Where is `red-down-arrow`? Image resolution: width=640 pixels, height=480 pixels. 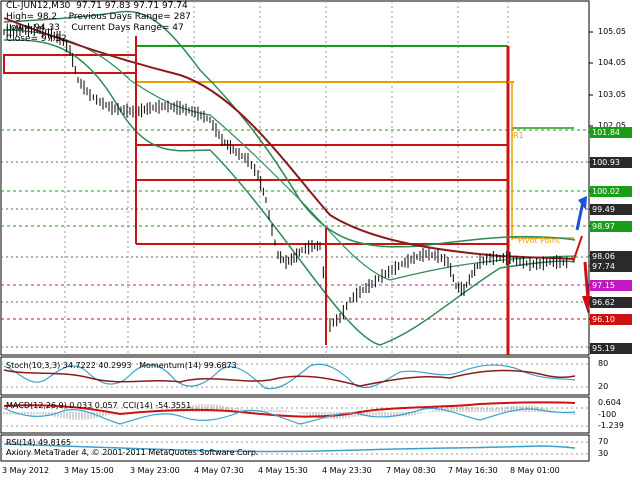
red-down-arrow is located at coordinates (582, 274).